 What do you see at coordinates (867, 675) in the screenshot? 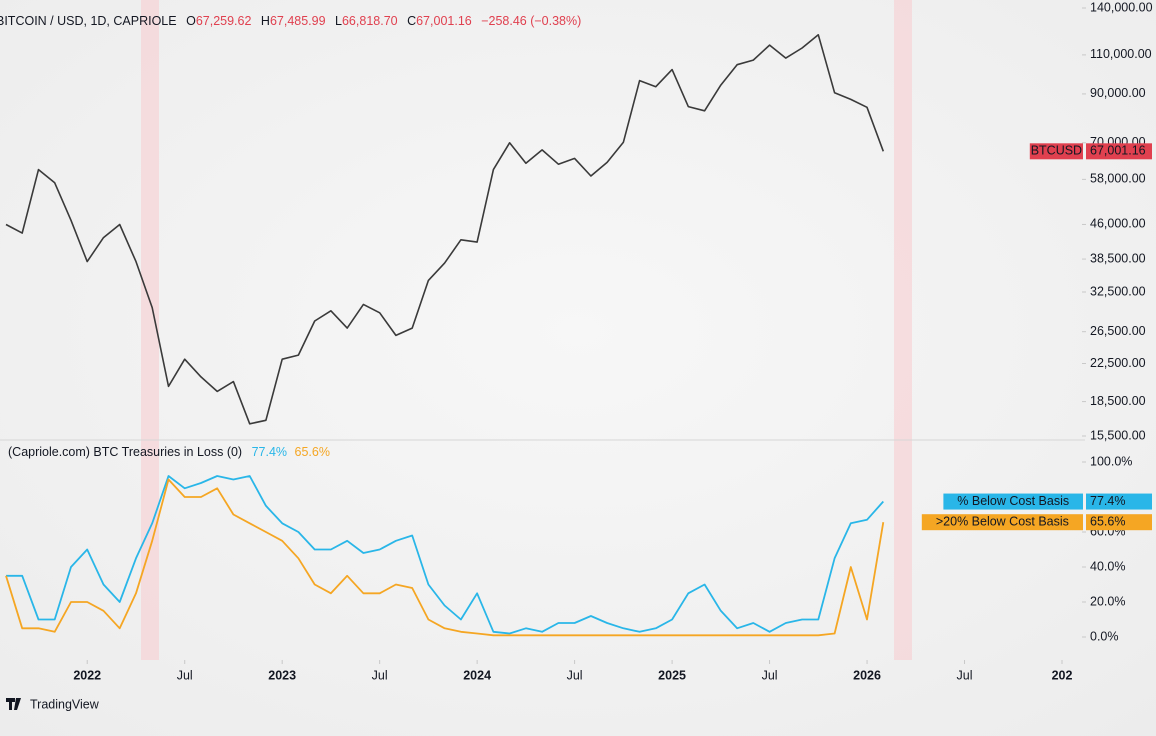
I see `x-tick-label: 2026` at bounding box center [867, 675].